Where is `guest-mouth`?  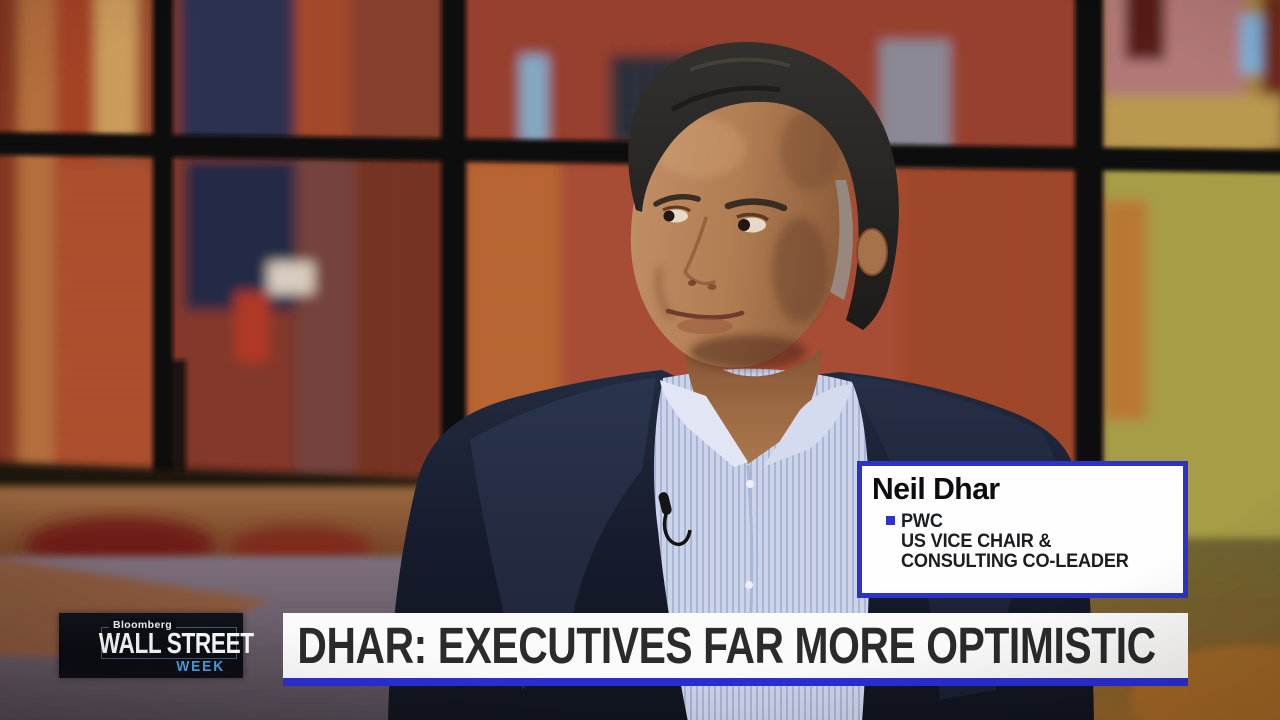 guest-mouth is located at coordinates (705, 314).